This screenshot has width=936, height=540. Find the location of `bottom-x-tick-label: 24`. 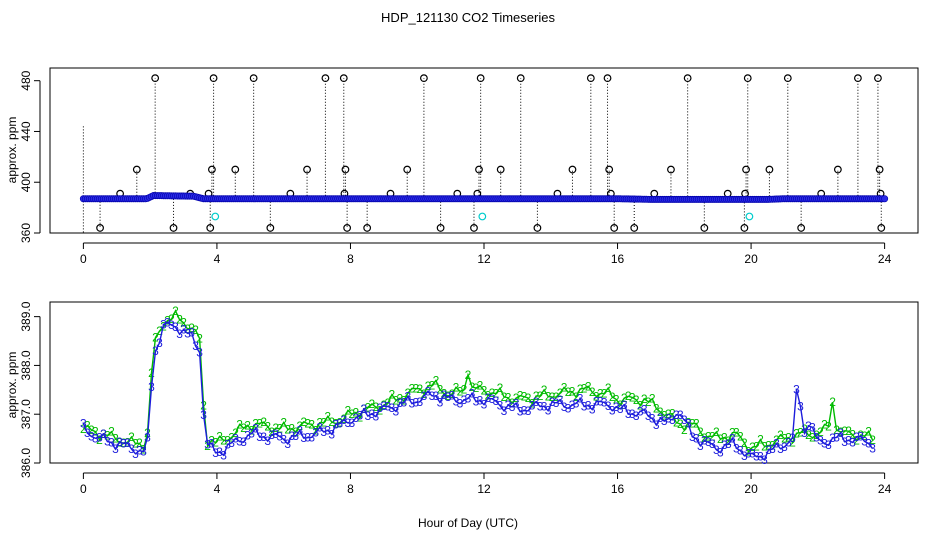

bottom-x-tick-label: 24 is located at coordinates (885, 489).